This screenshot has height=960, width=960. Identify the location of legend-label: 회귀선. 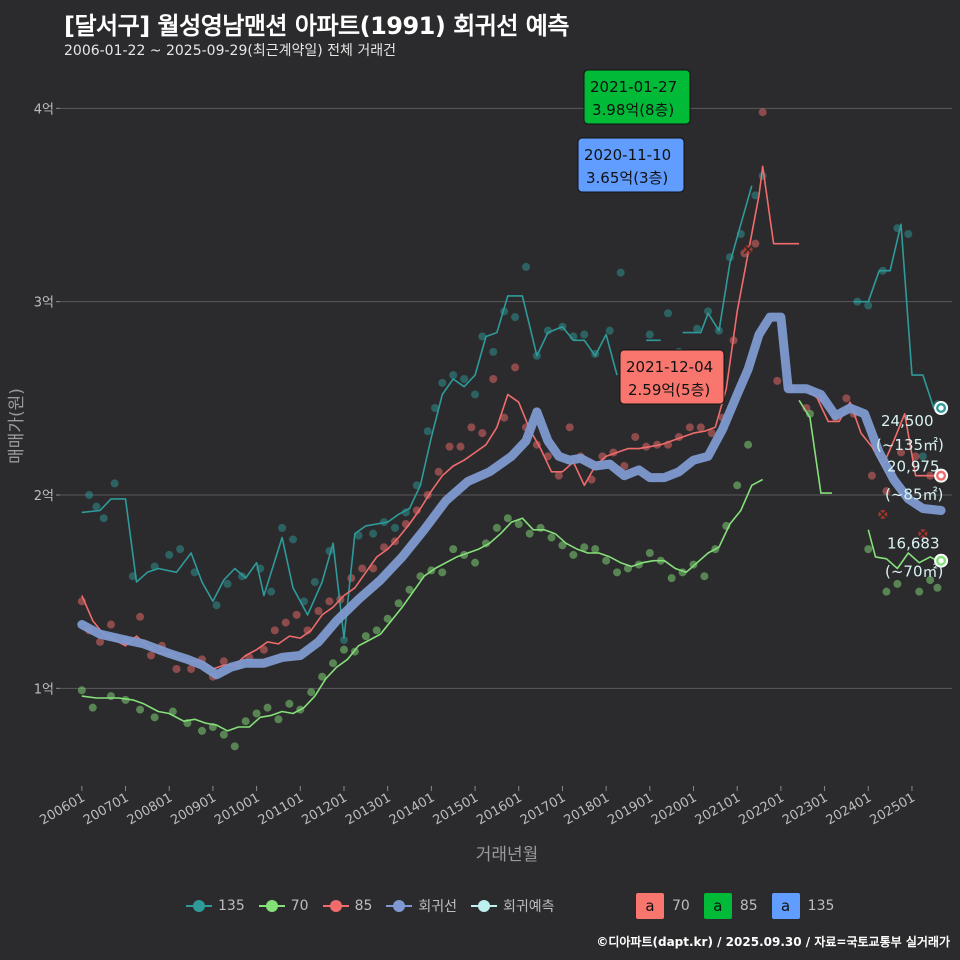
(438, 907).